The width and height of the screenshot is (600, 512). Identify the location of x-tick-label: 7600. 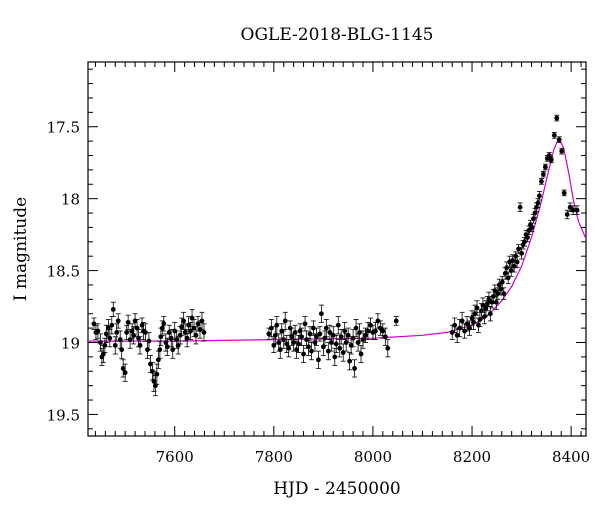
(175, 457).